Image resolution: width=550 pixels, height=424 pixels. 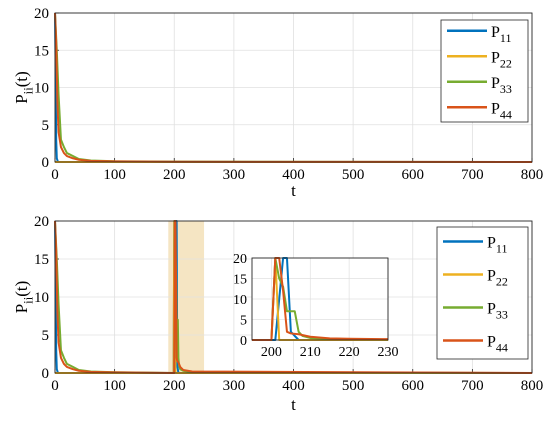 What do you see at coordinates (310, 352) in the screenshot?
I see `inset-xtick-label: 210` at bounding box center [310, 352].